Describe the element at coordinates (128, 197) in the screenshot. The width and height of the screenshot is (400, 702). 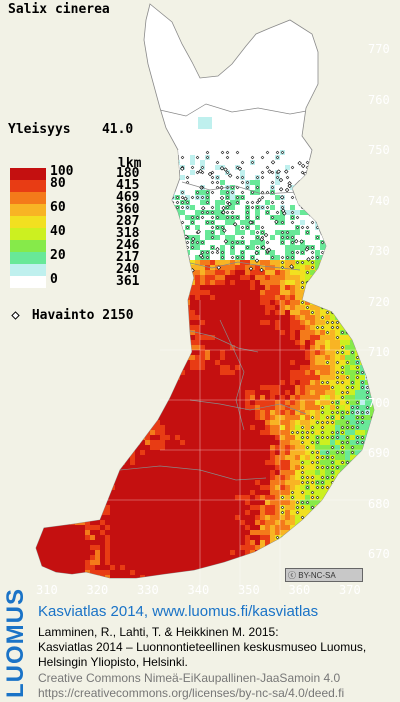
I see `legend-class-count: 469` at that location.